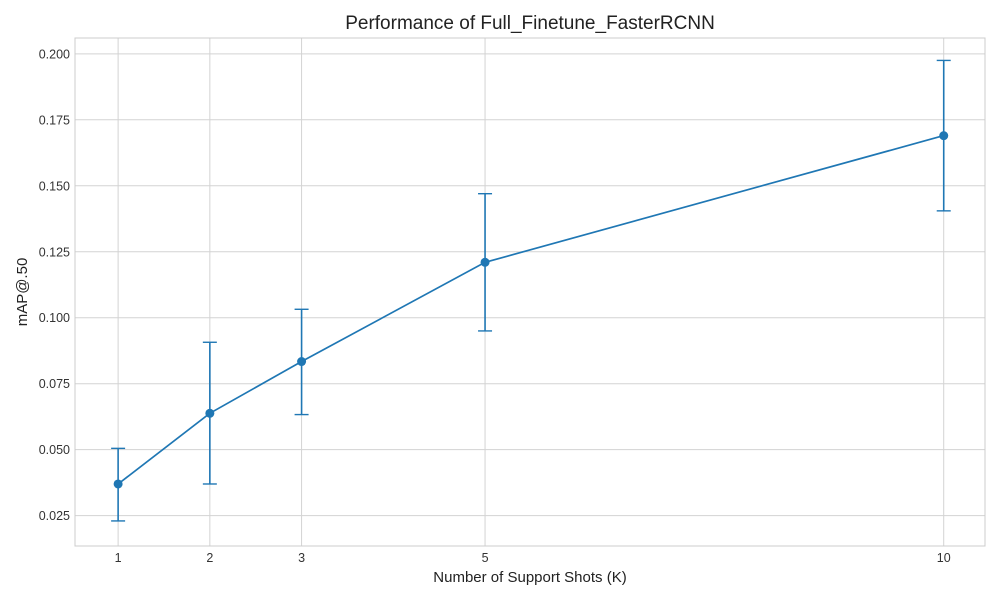 The height and width of the screenshot is (600, 1000). Describe the element at coordinates (54, 252) in the screenshot. I see `y-tick-label: 0.125` at that location.